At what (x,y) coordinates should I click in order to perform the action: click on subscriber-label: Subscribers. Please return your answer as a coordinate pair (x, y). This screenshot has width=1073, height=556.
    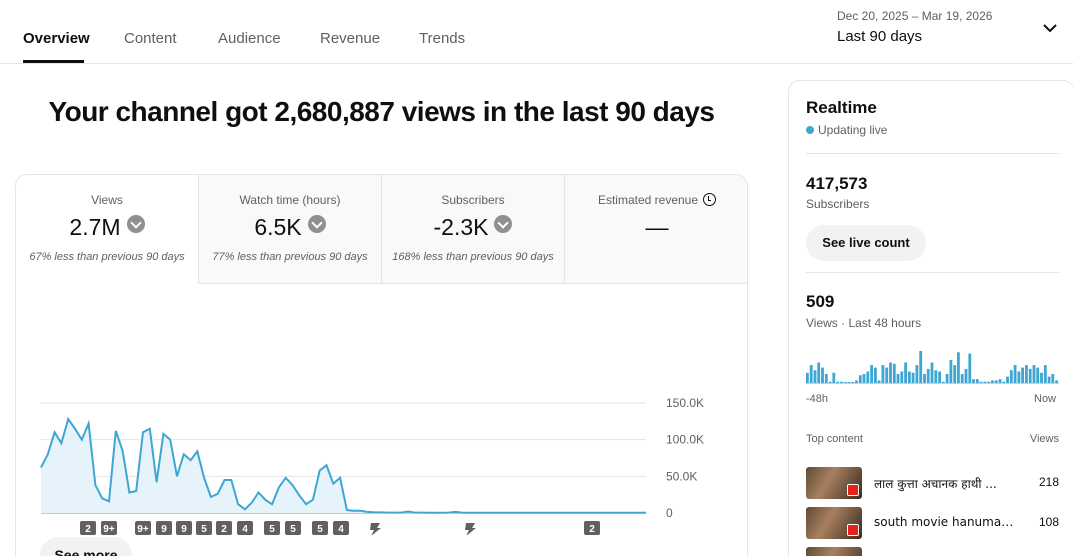
    Looking at the image, I should click on (838, 204).